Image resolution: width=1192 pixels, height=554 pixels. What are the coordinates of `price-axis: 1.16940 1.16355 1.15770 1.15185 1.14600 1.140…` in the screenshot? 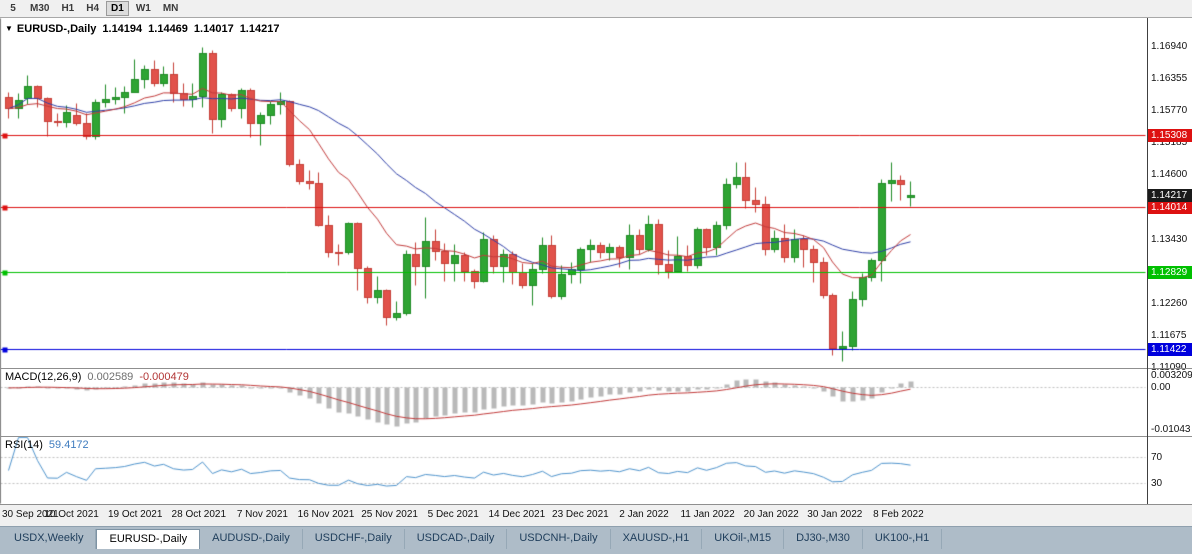 It's located at (1170, 261).